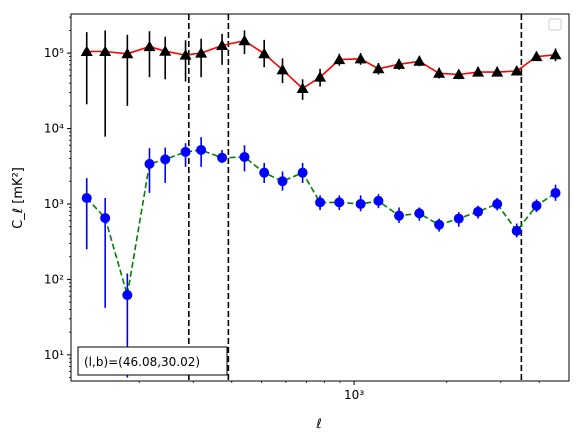 The image size is (580, 441). I want to click on y-tick-label: 10⁴, so click(54, 129).